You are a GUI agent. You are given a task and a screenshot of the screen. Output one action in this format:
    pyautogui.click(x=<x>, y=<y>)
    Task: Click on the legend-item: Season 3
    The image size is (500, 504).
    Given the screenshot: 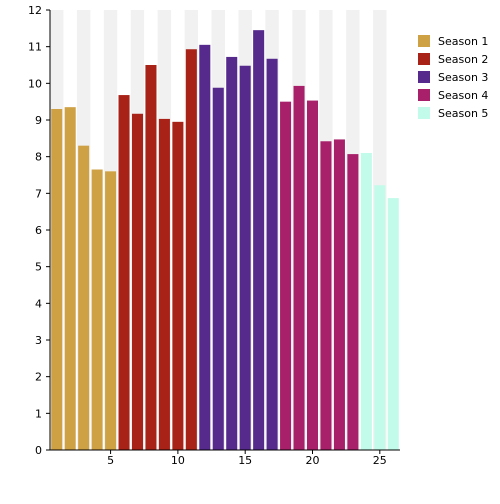 What is the action you would take?
    pyautogui.click(x=453, y=77)
    